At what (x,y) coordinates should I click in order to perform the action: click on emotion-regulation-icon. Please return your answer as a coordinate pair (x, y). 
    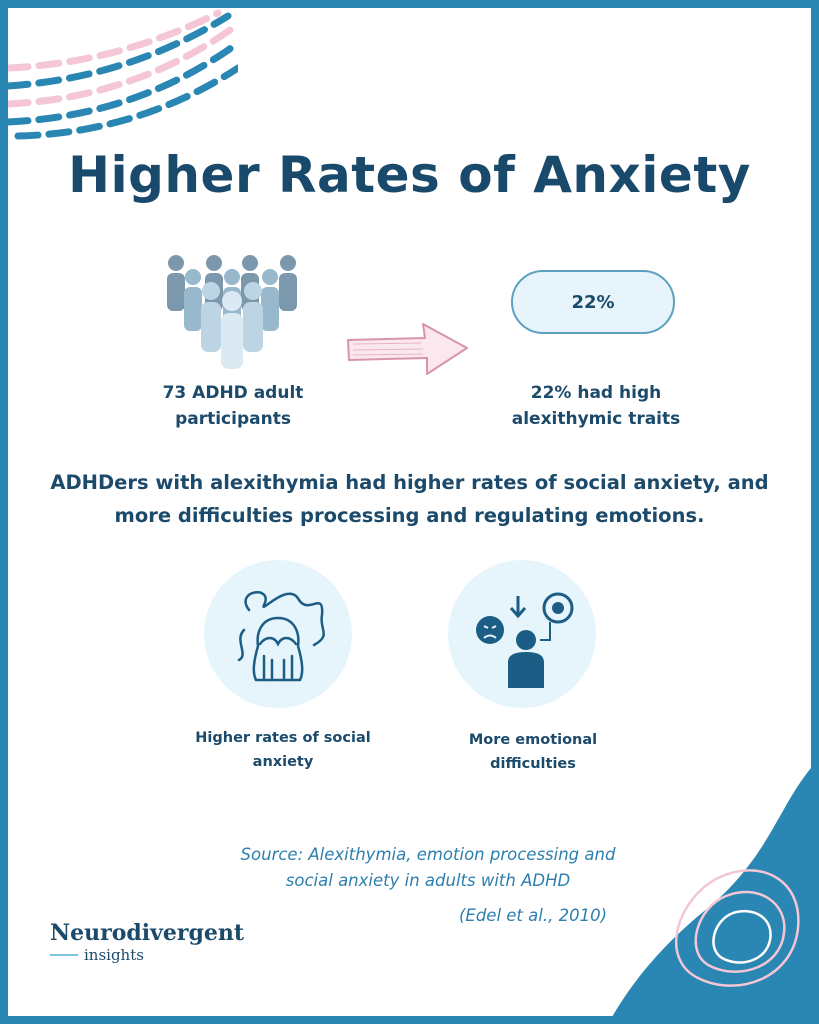
    Looking at the image, I should click on (525, 640).